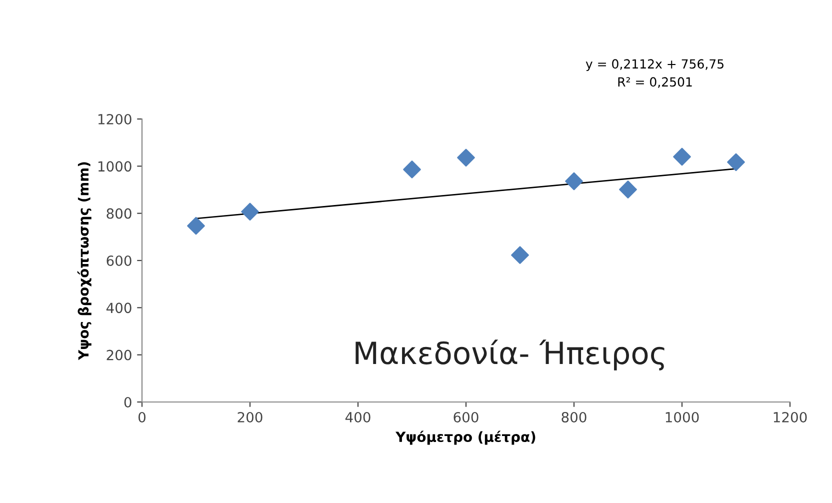 Image resolution: width=832 pixels, height=503 pixels. Describe the element at coordinates (357, 417) in the screenshot. I see `x-tick-label: 400` at that location.